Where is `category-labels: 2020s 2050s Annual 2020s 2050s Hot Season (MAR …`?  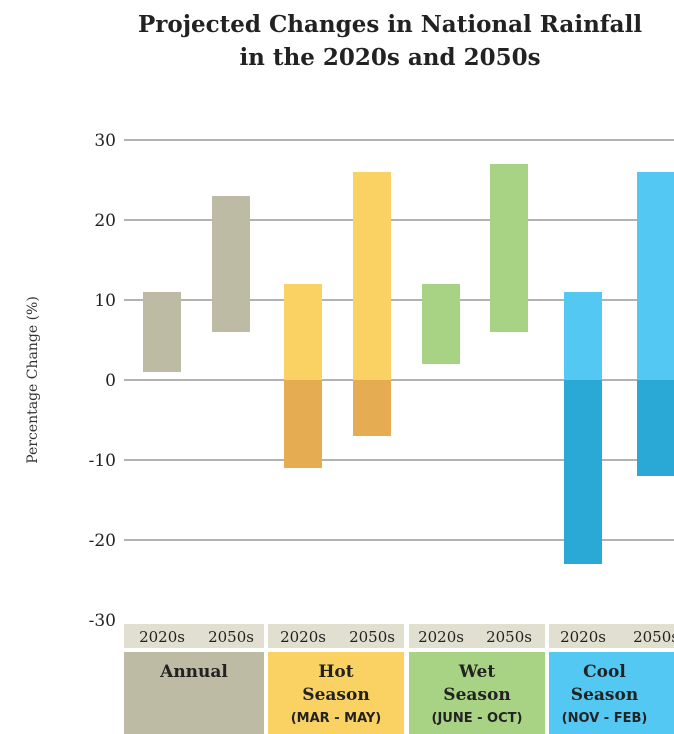
category-labels: 2020s 2050s Annual 2020s 2050s Hot Season (MAR … is located at coordinates (399, 679).